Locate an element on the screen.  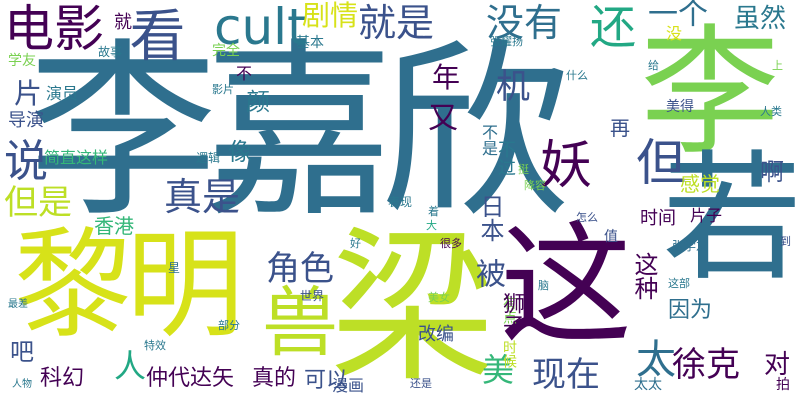
word: 没 is located at coordinates (674, 33).